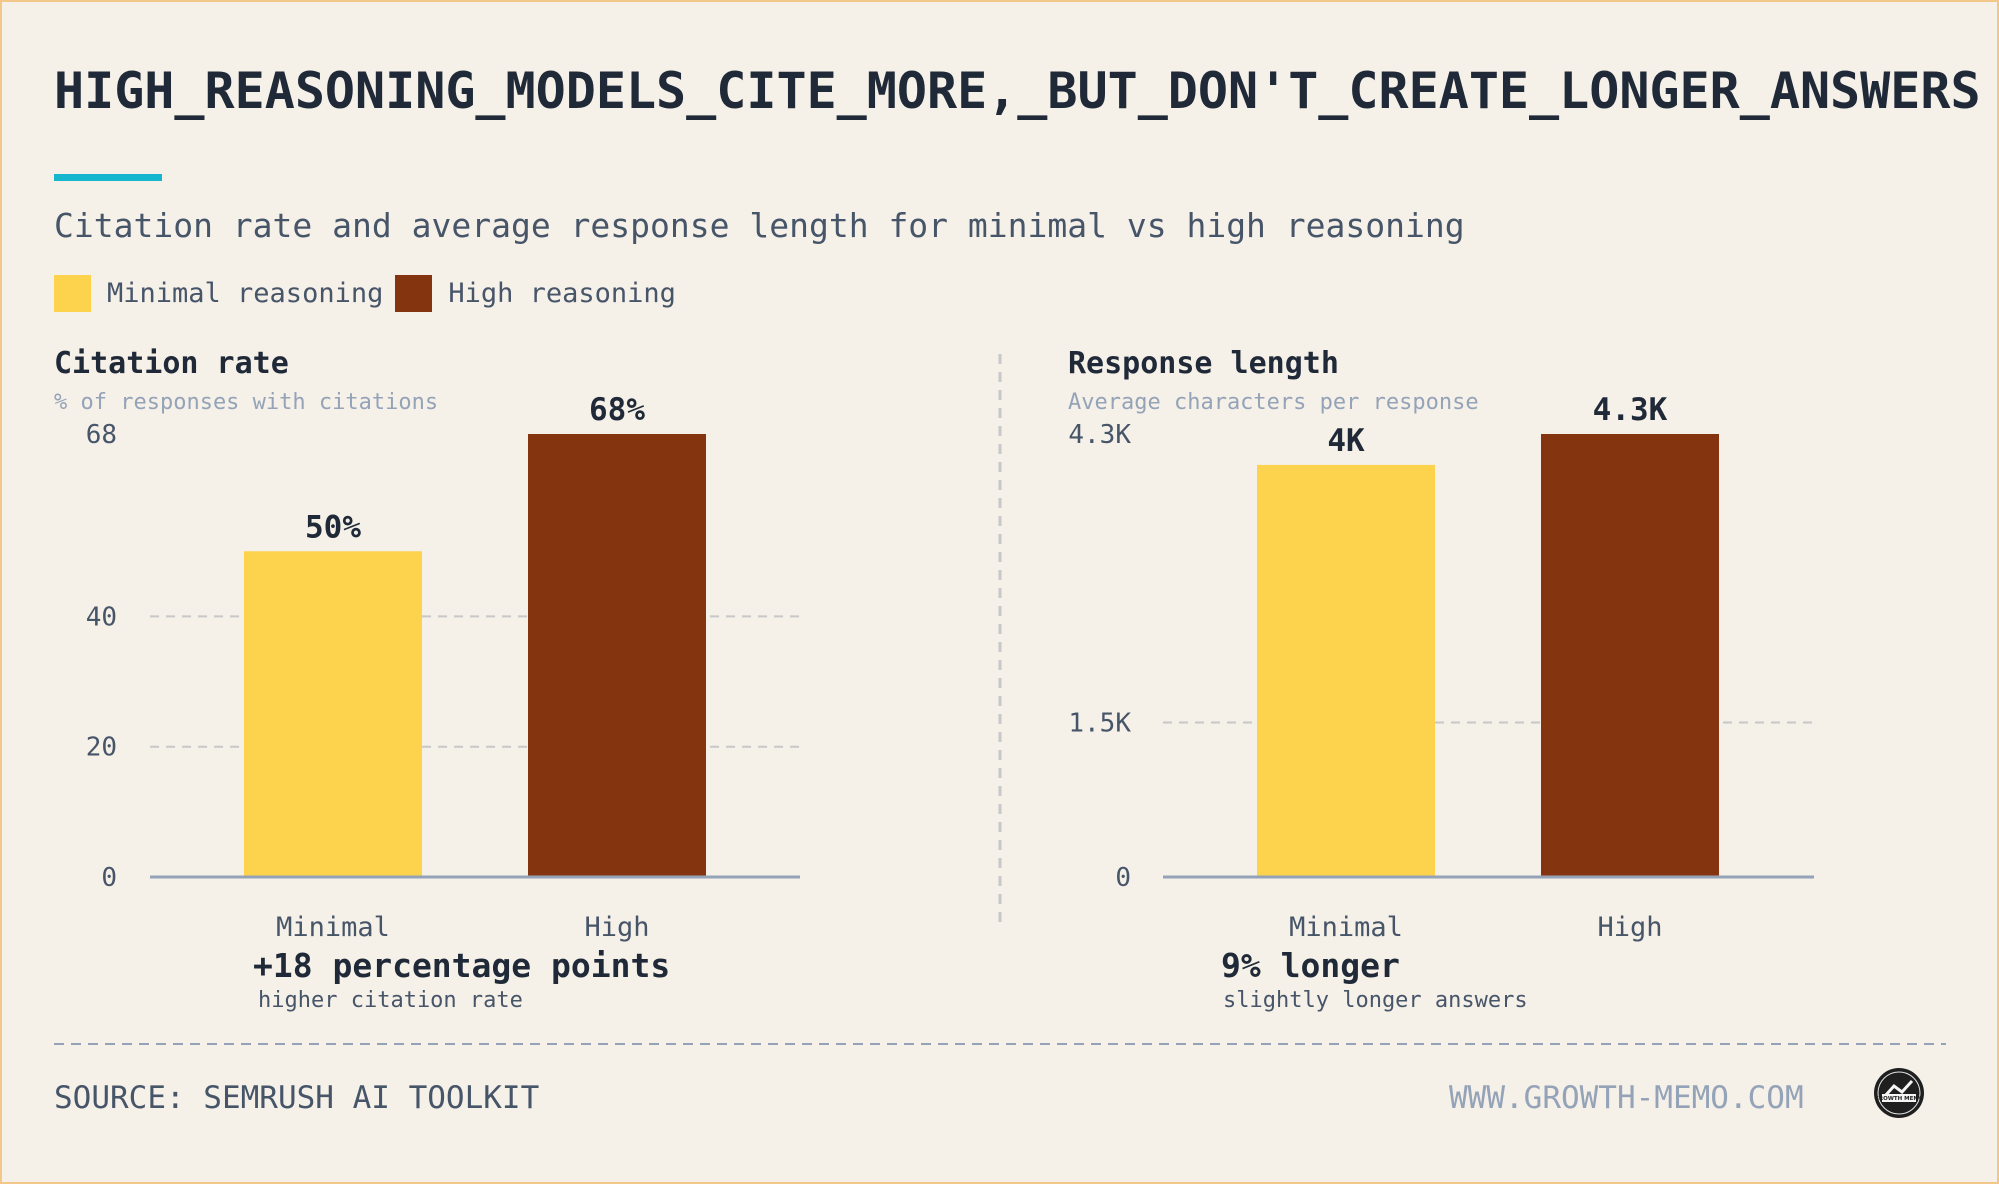 The image size is (1999, 1184). What do you see at coordinates (101, 435) in the screenshot?
I see `chart1-ytick-label: 68` at bounding box center [101, 435].